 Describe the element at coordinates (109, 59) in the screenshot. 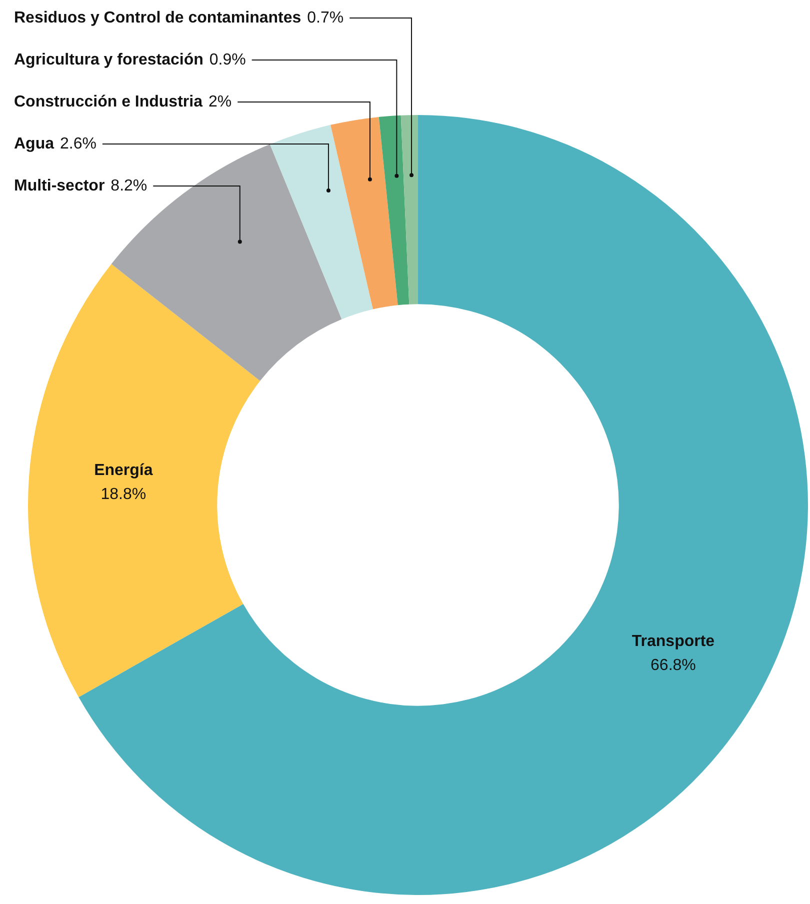

I see `slice-label: Agricultura y forestación` at that location.